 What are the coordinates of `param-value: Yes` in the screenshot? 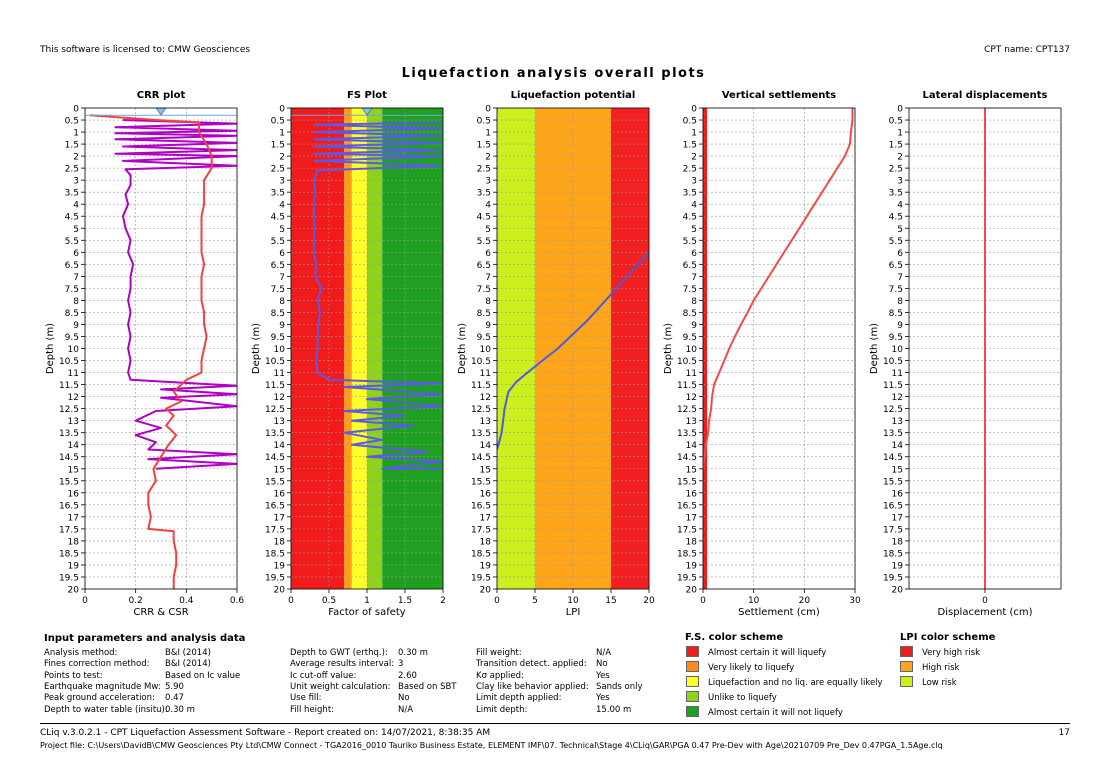 It's located at (603, 698).